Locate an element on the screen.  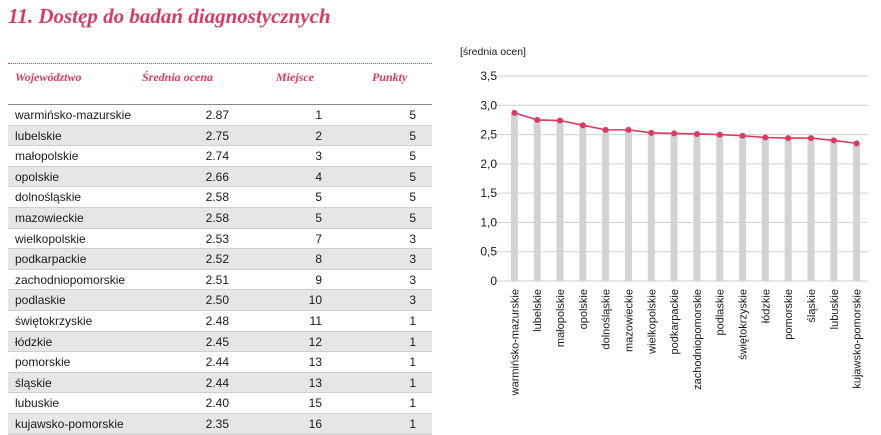
table-row: kujawsko-pomorskie 2.35 16 1 is located at coordinates (220, 424).